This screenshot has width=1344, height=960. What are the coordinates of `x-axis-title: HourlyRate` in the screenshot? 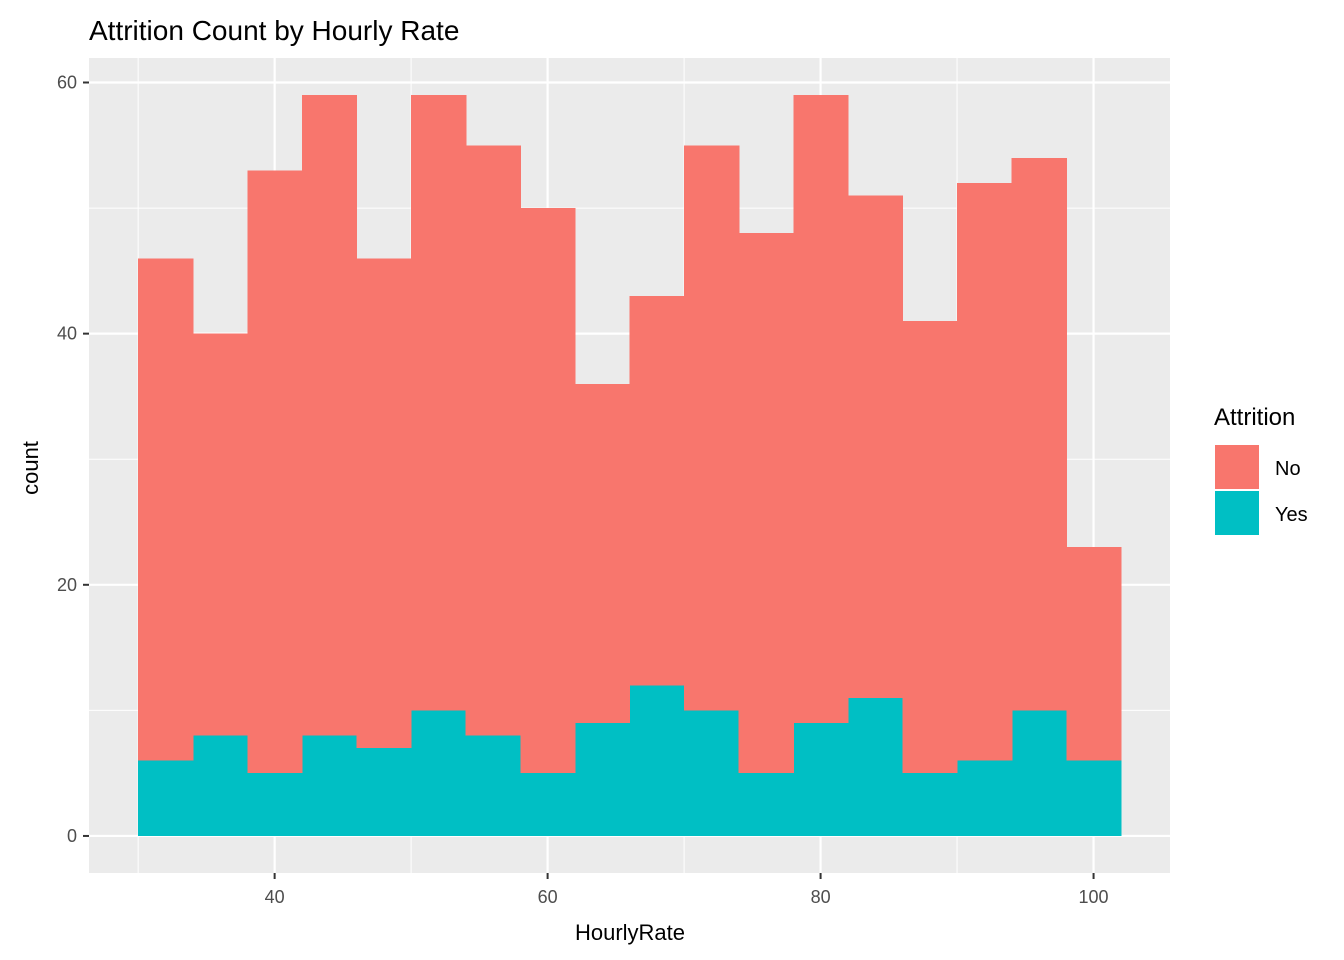 It's located at (630, 932).